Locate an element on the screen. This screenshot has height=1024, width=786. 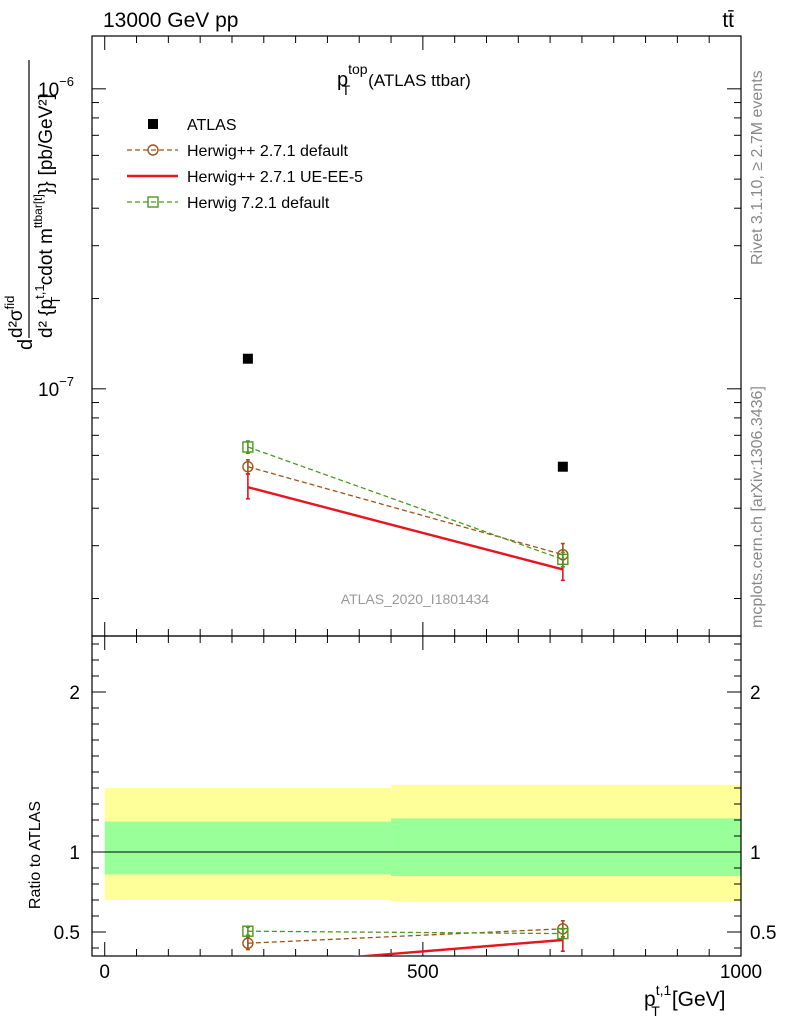
legend-label: Herwig++ 2.7.1 UE-EE-5 is located at coordinates (275, 177).